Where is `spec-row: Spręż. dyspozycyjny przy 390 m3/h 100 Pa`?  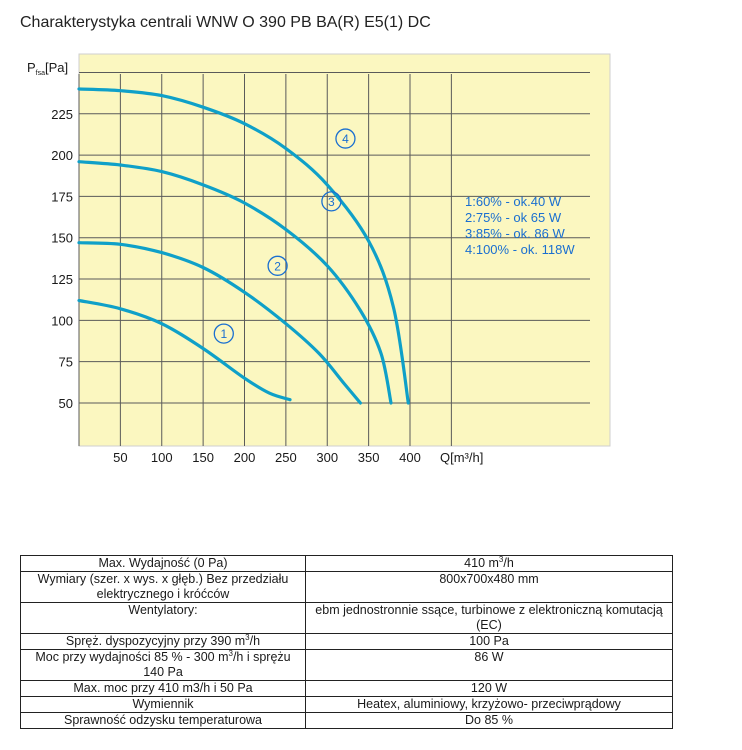 spec-row: Spręż. dyspozycyjny przy 390 m3/h 100 Pa is located at coordinates (346, 641).